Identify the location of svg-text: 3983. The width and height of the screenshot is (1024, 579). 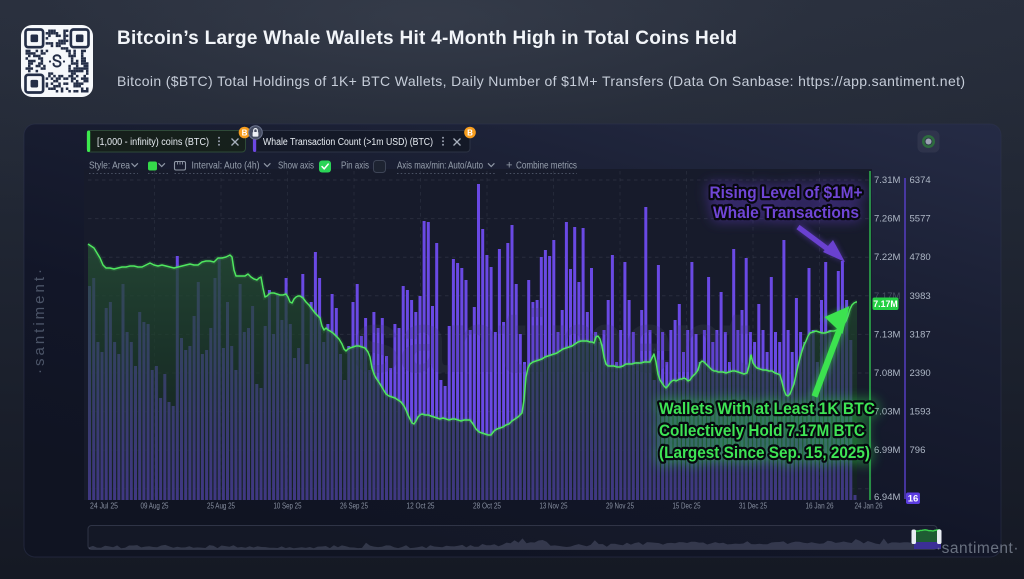
(920, 296).